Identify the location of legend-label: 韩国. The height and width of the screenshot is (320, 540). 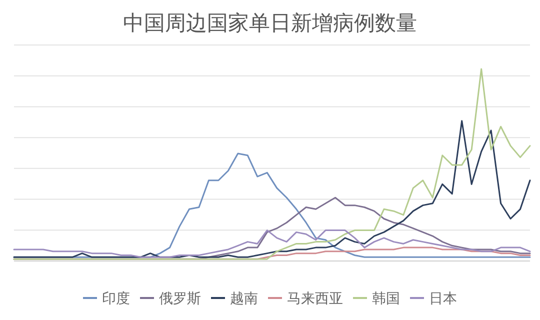
(386, 299).